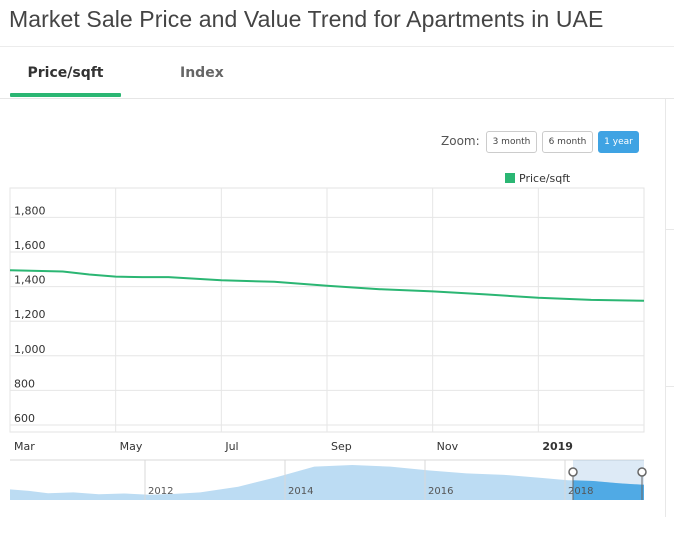 This screenshot has width=674, height=538. I want to click on zoom-6-month-button: 6 month, so click(567, 142).